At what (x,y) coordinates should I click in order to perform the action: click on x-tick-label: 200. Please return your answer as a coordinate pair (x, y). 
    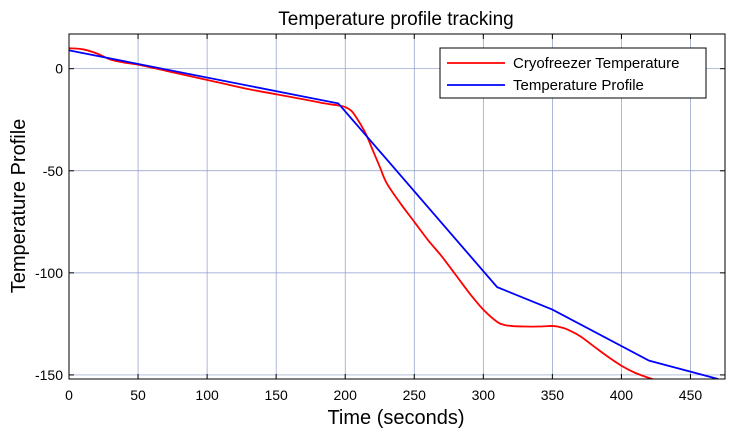
    Looking at the image, I should click on (346, 395).